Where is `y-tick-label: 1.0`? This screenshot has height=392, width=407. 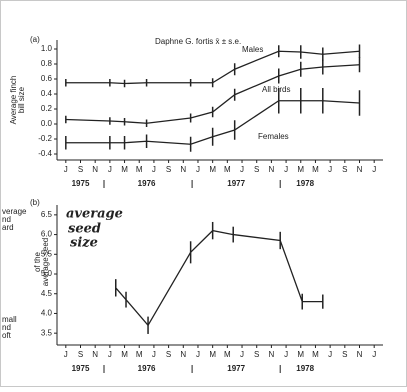 y-tick-label: 1.0 is located at coordinates (47, 48).